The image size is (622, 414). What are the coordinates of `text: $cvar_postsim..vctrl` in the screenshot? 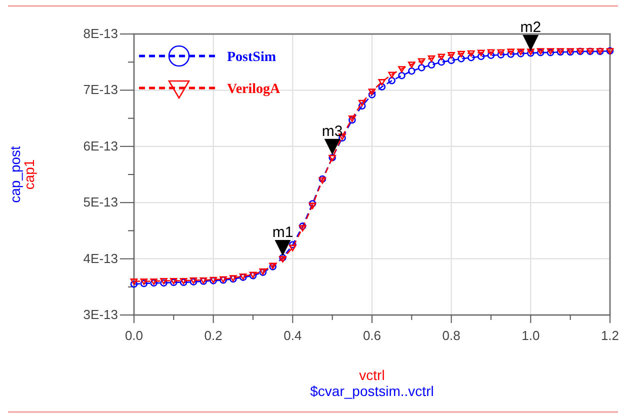 It's located at (372, 391).